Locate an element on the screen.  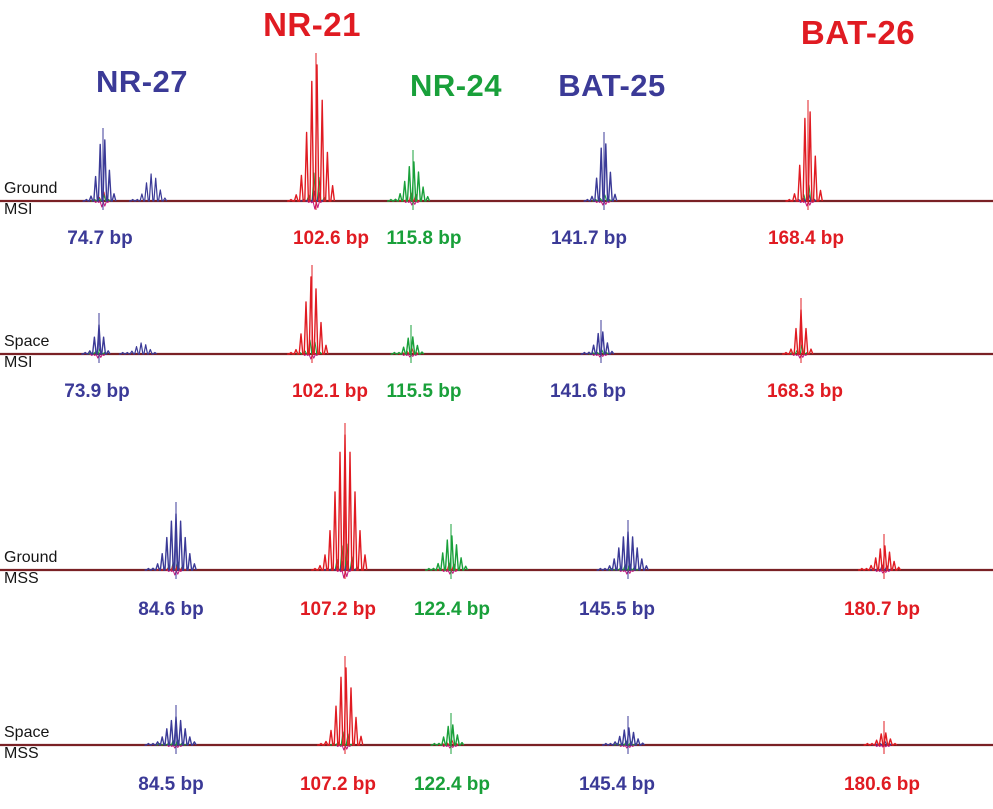
bp-label-ground-mss-nr-27: 84.6 bp is located at coordinates (171, 609).